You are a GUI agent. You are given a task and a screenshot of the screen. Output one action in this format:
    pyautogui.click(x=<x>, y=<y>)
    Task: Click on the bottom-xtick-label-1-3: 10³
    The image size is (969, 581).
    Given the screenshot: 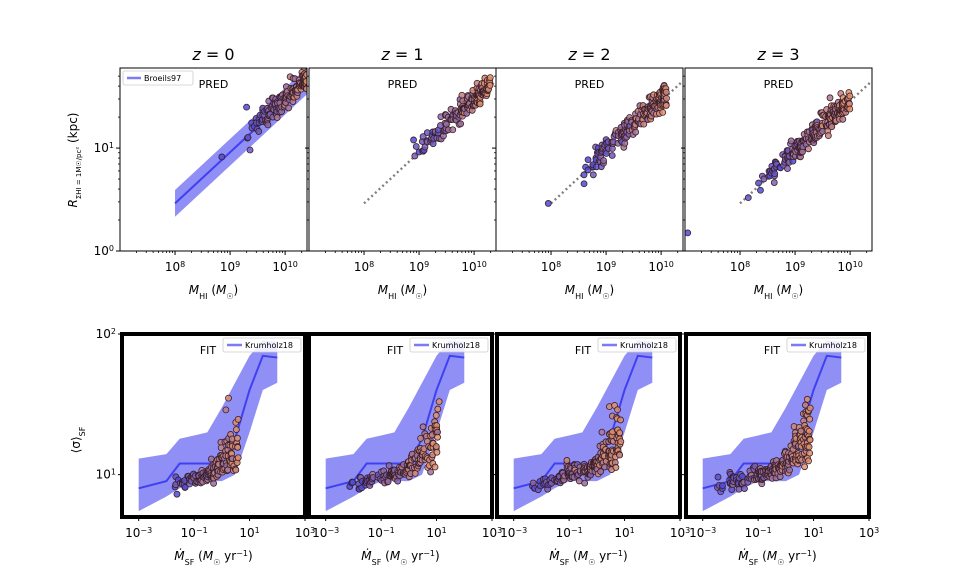 What is the action you would take?
    pyautogui.click(x=492, y=533)
    